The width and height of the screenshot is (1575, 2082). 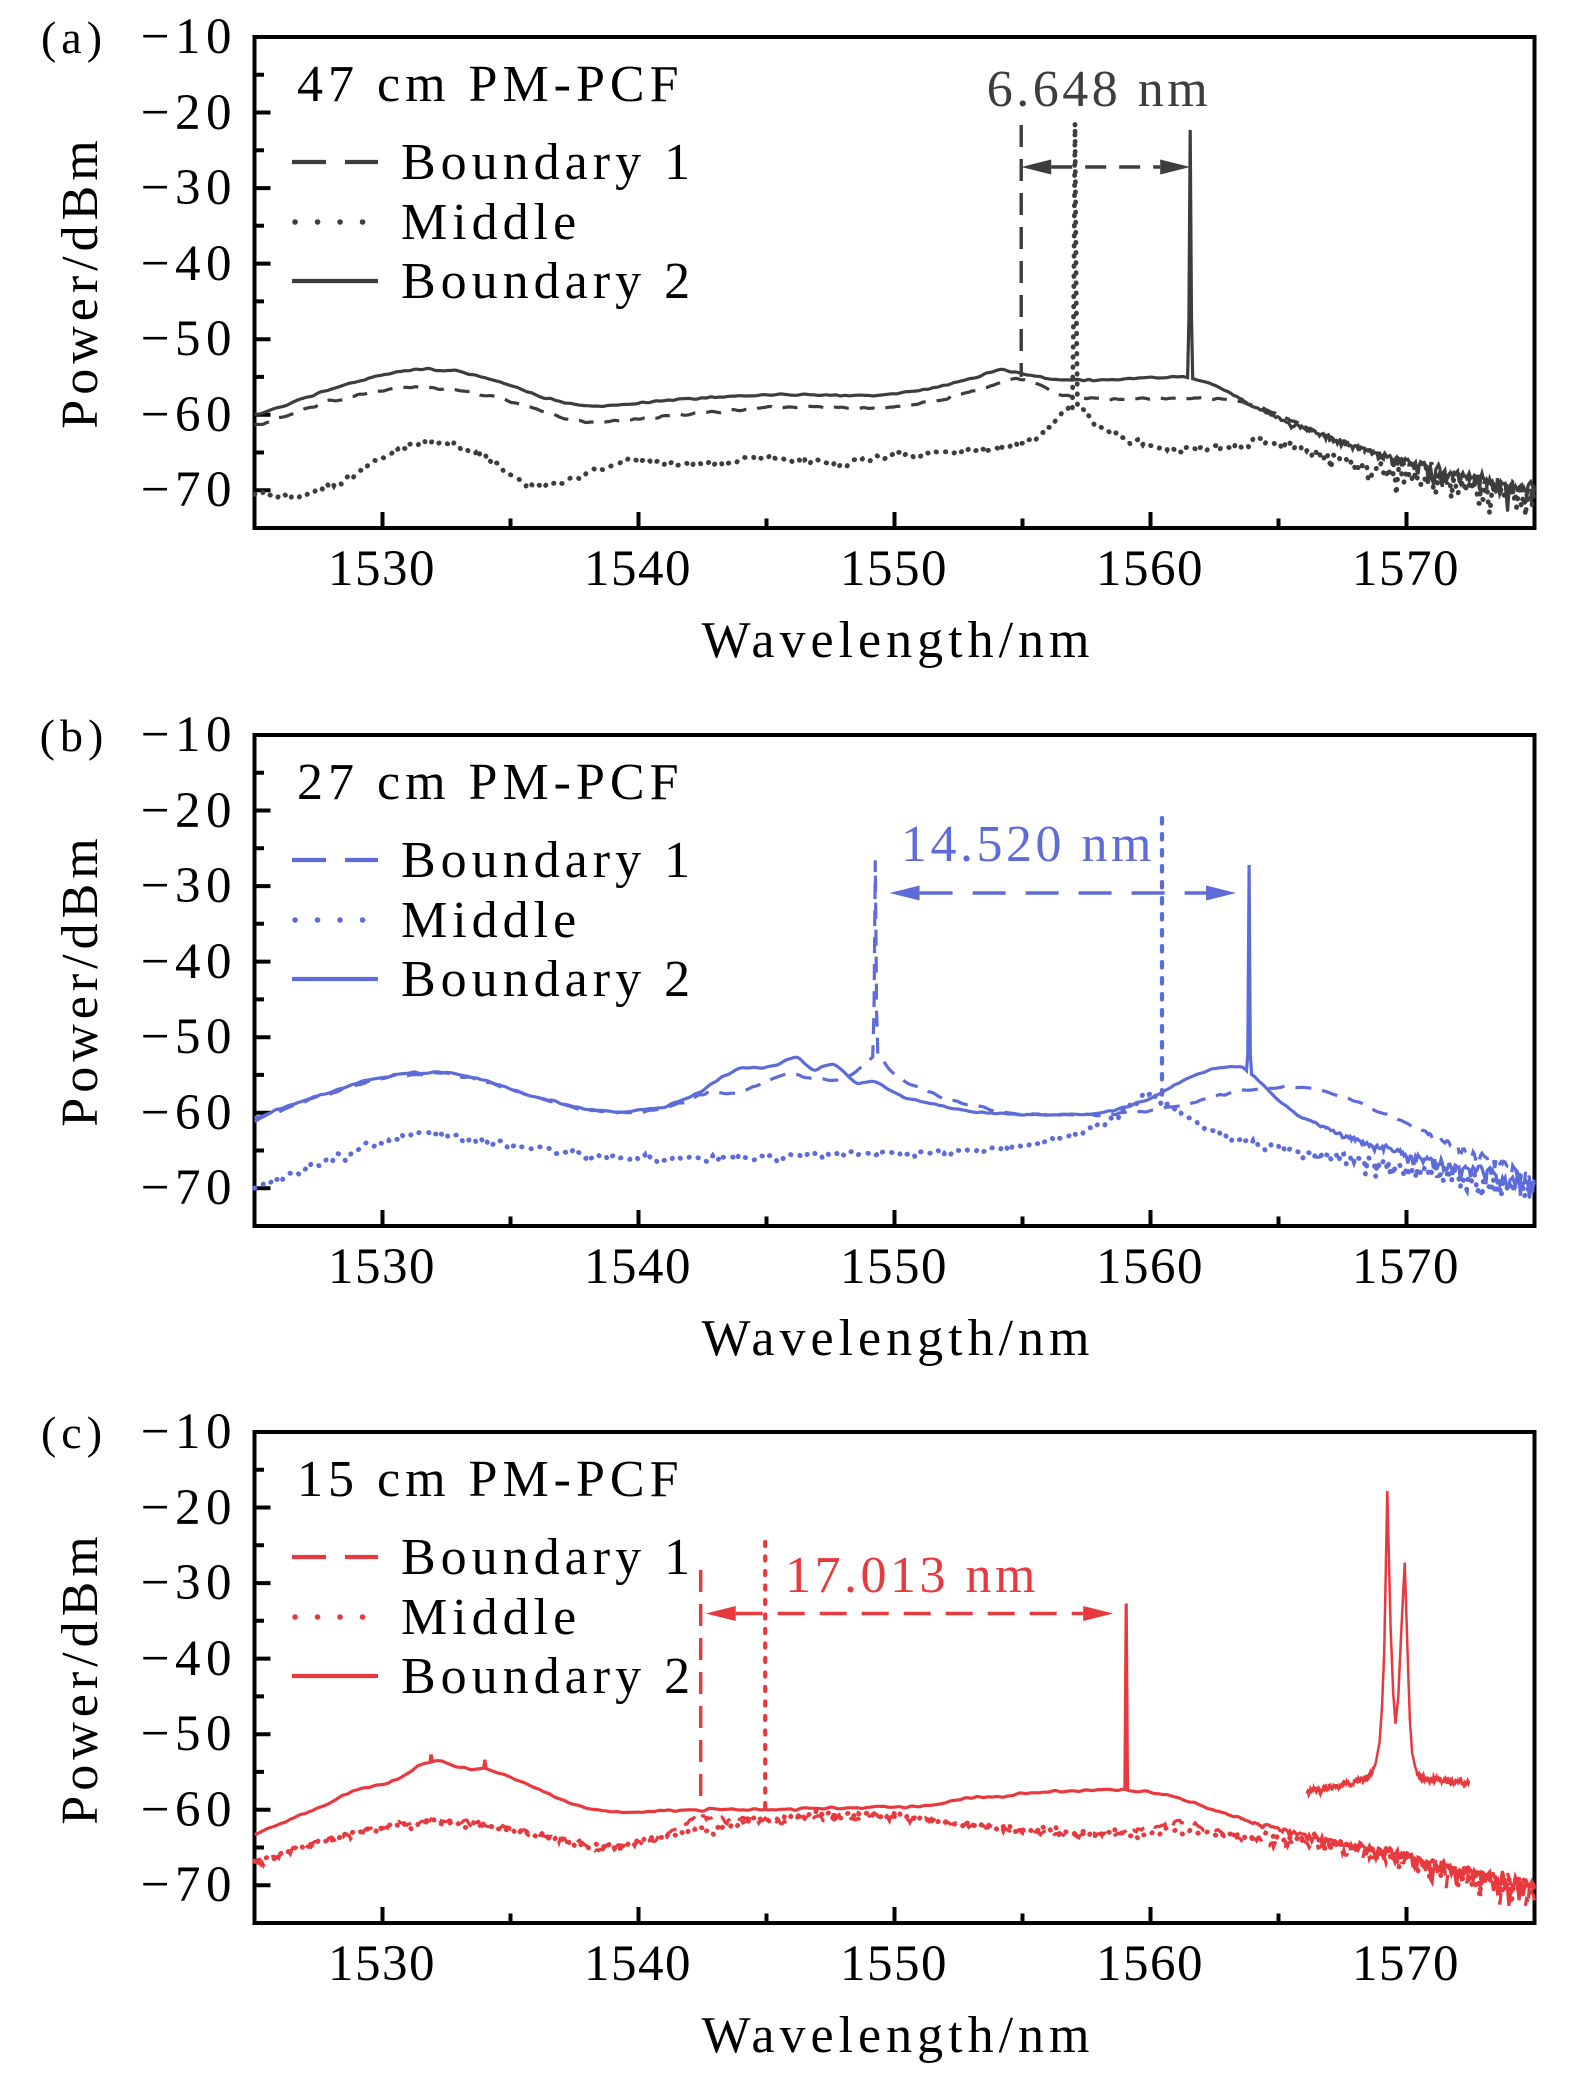 I want to click on svg-text: 17.013 nm, so click(x=912, y=1575).